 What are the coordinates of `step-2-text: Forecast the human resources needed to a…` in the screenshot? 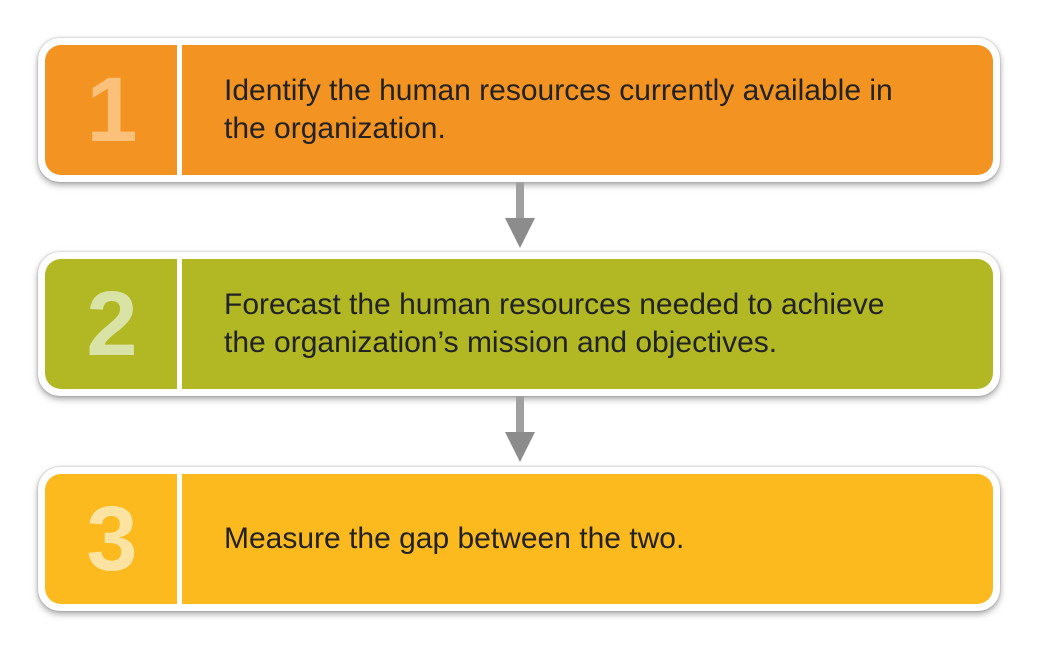 It's located at (554, 323).